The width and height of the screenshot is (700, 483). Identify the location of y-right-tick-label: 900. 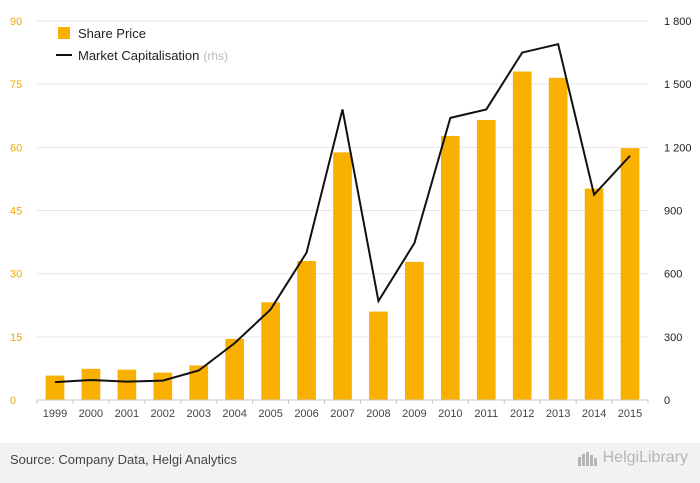
(673, 212).